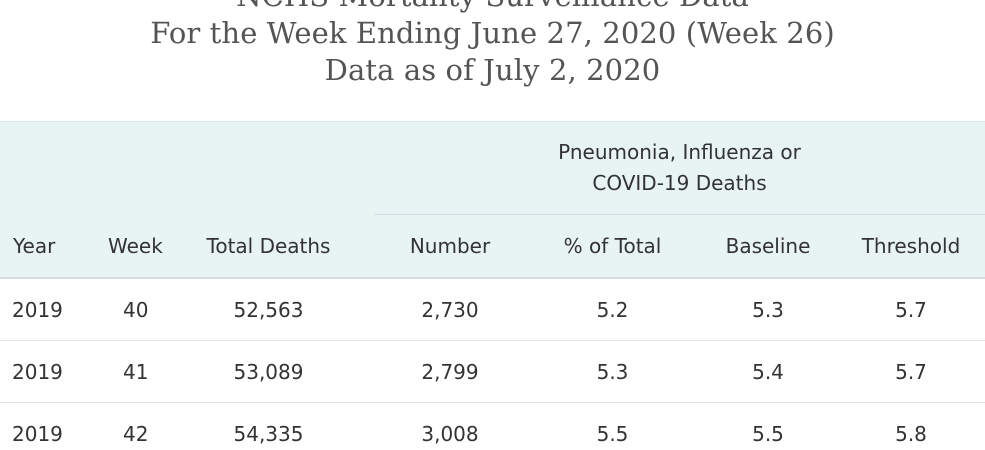 This screenshot has height=450, width=985. Describe the element at coordinates (612, 426) in the screenshot. I see `cell-percent-of-total: 5.5` at that location.